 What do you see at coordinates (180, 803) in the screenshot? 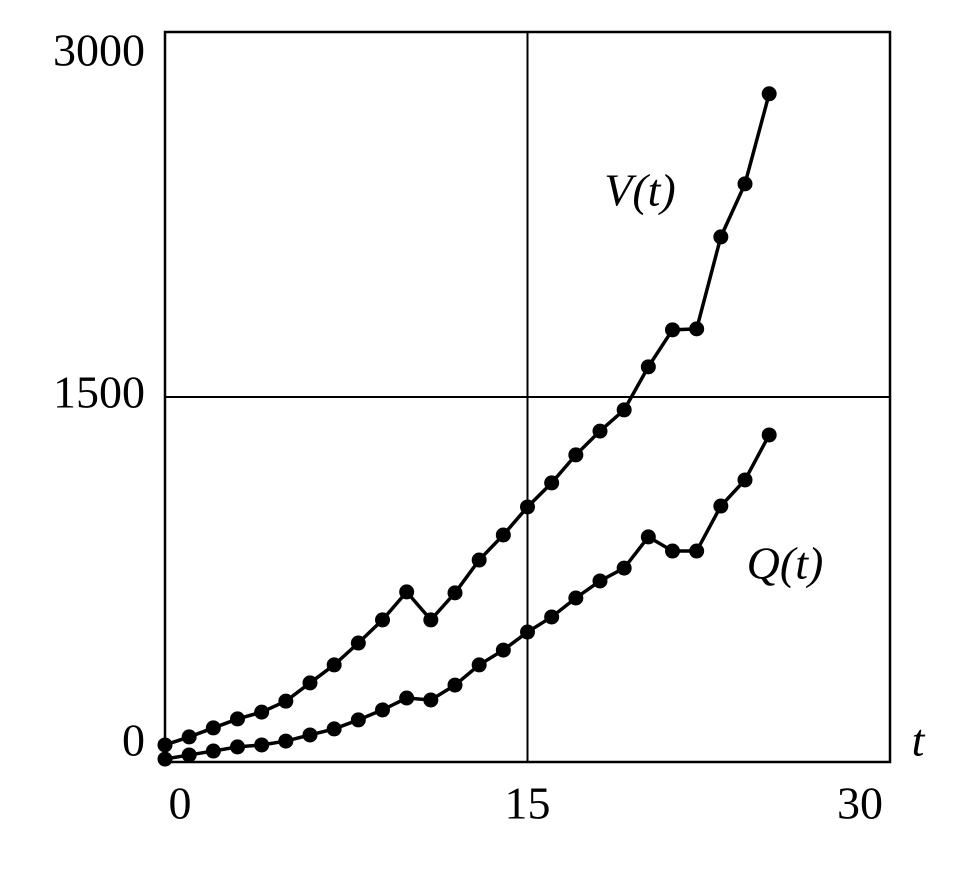
I see `x-tick-label: 0` at bounding box center [180, 803].